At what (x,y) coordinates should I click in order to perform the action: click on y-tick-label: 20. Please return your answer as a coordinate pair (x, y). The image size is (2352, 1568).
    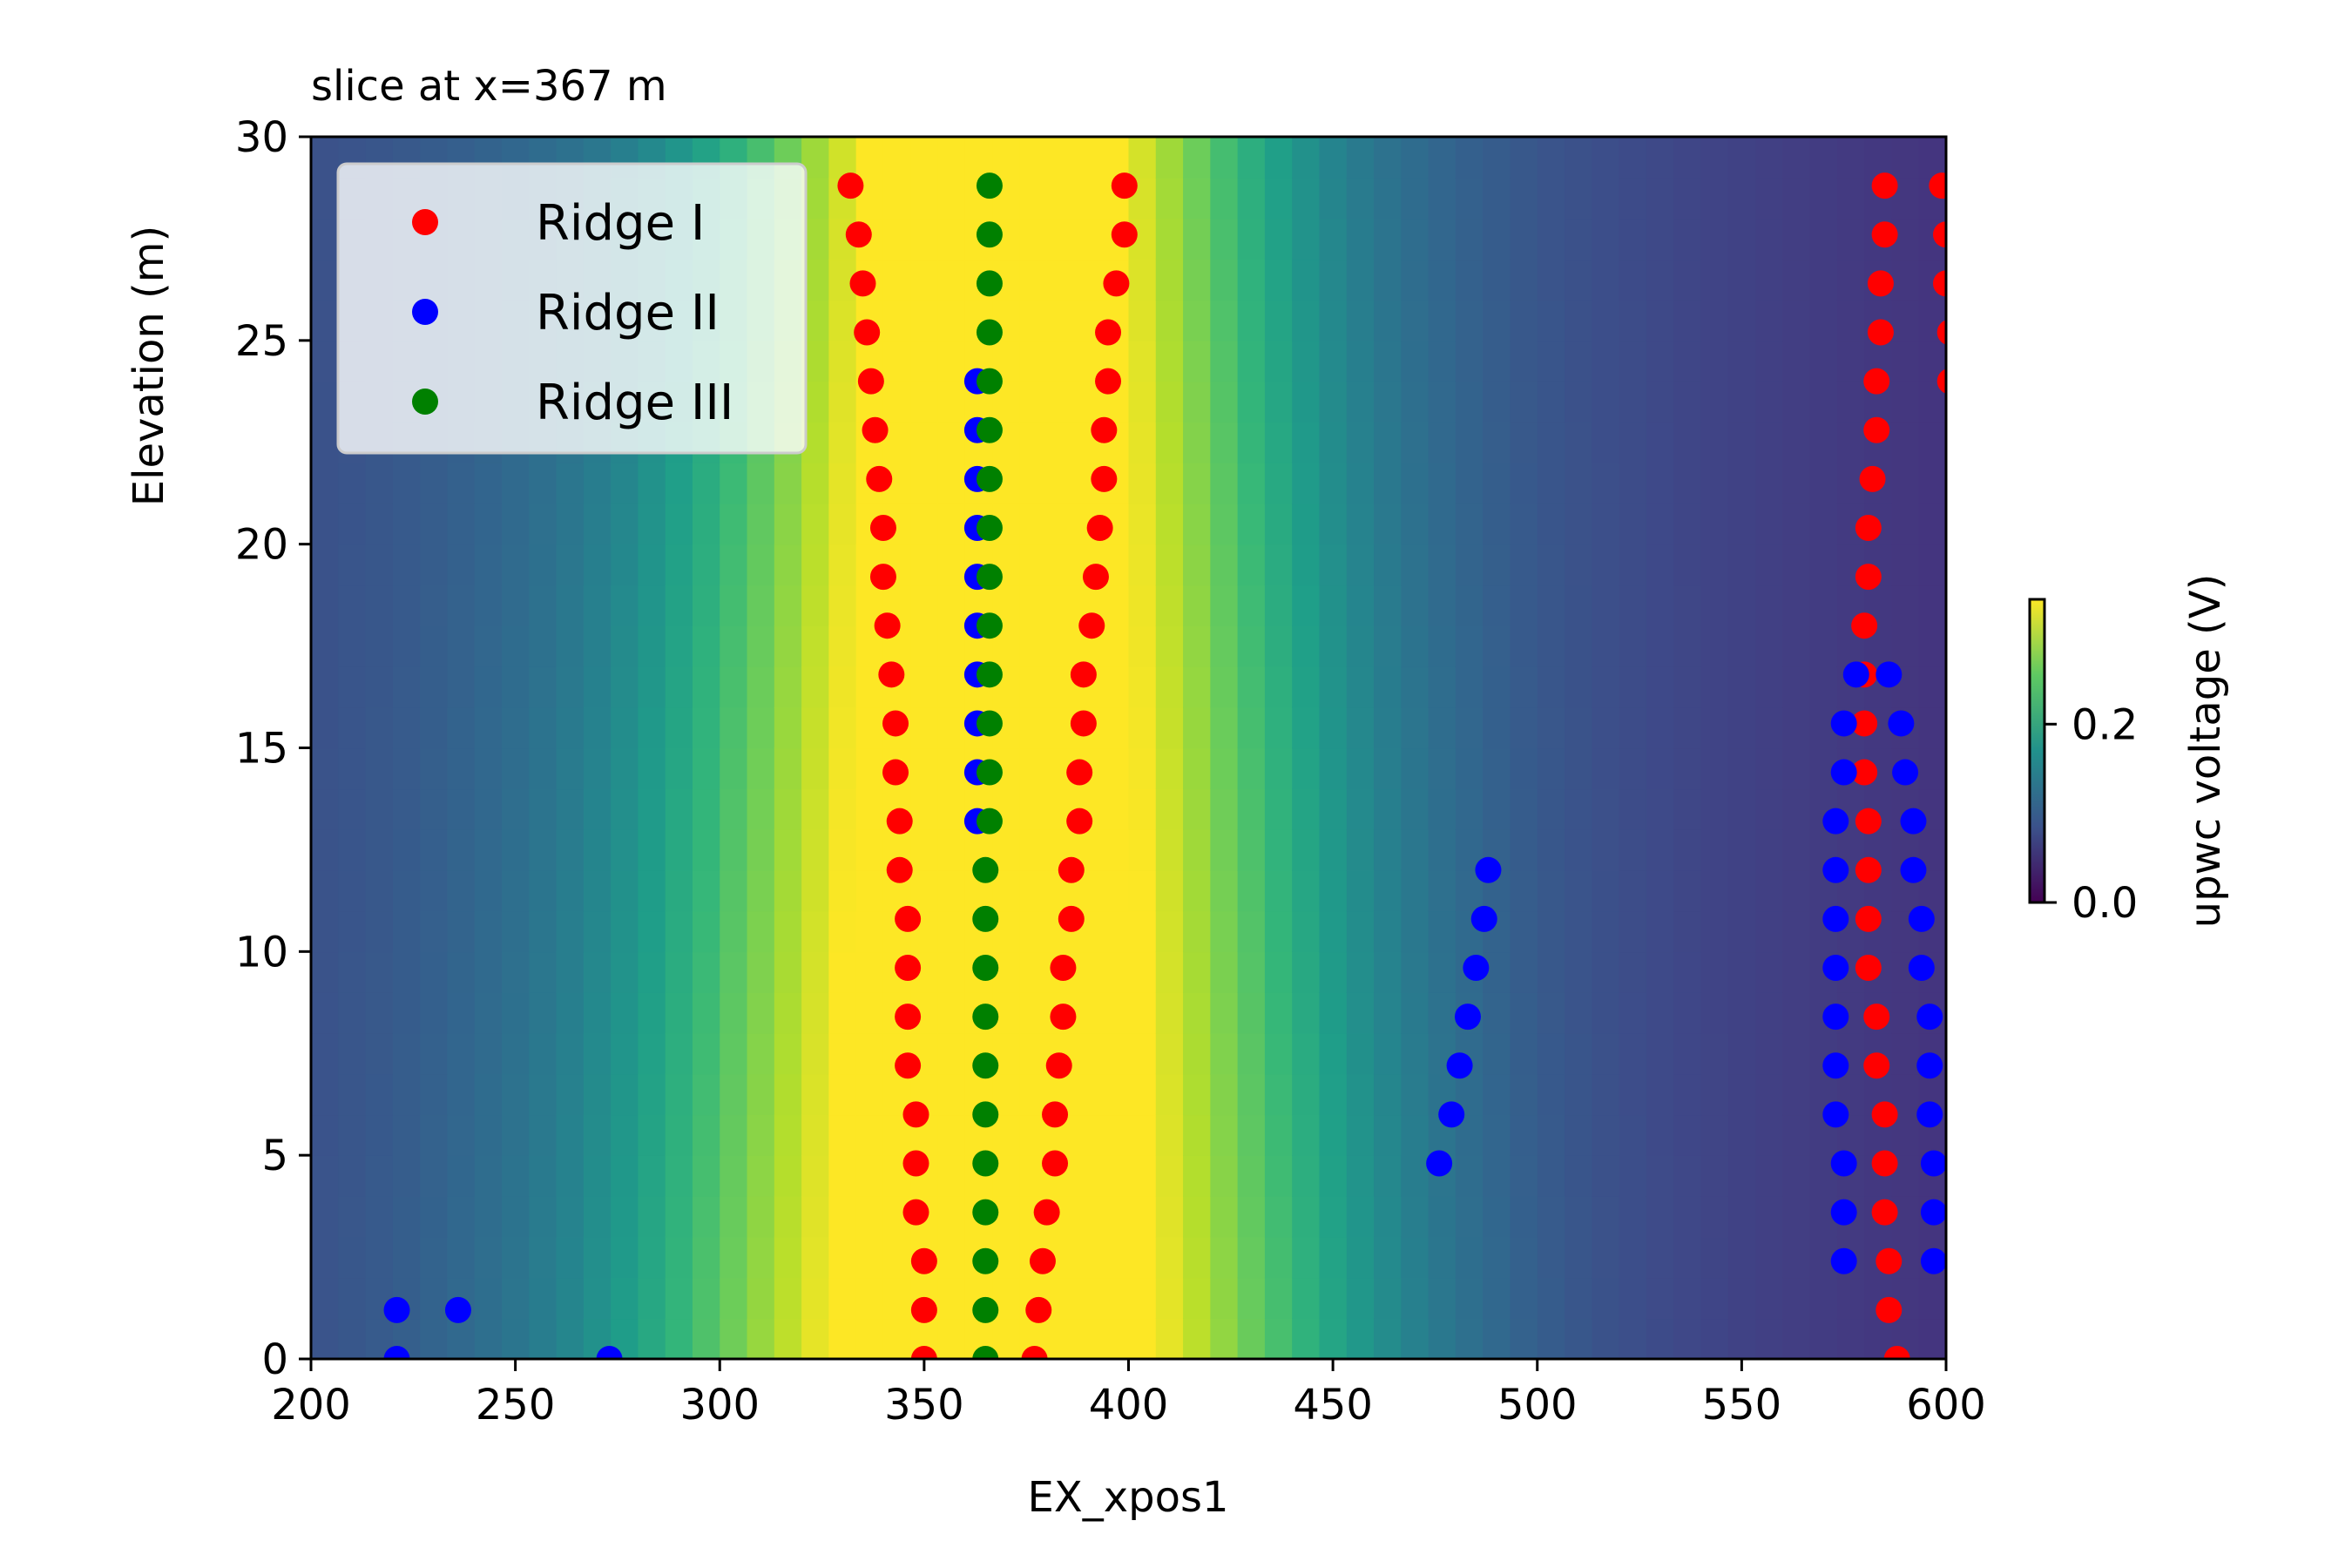
    Looking at the image, I should click on (261, 545).